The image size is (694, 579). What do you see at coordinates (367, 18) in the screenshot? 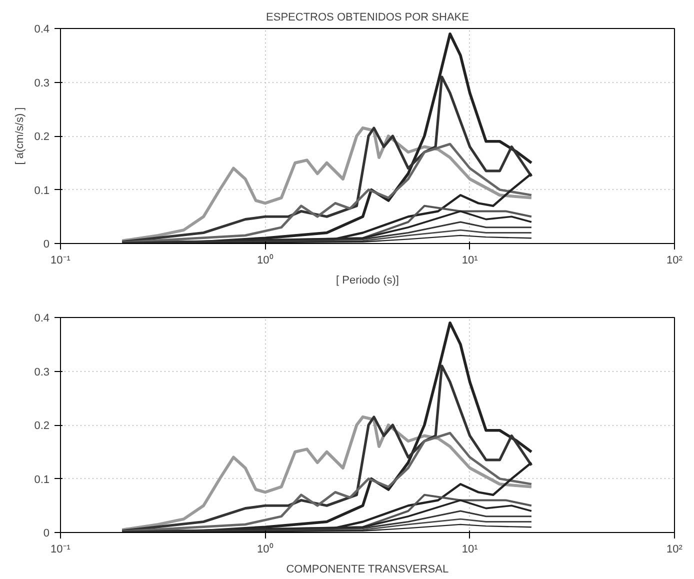
I see `chart-title: ESPECTROS OBTENIDOS POR SHAKE` at bounding box center [367, 18].